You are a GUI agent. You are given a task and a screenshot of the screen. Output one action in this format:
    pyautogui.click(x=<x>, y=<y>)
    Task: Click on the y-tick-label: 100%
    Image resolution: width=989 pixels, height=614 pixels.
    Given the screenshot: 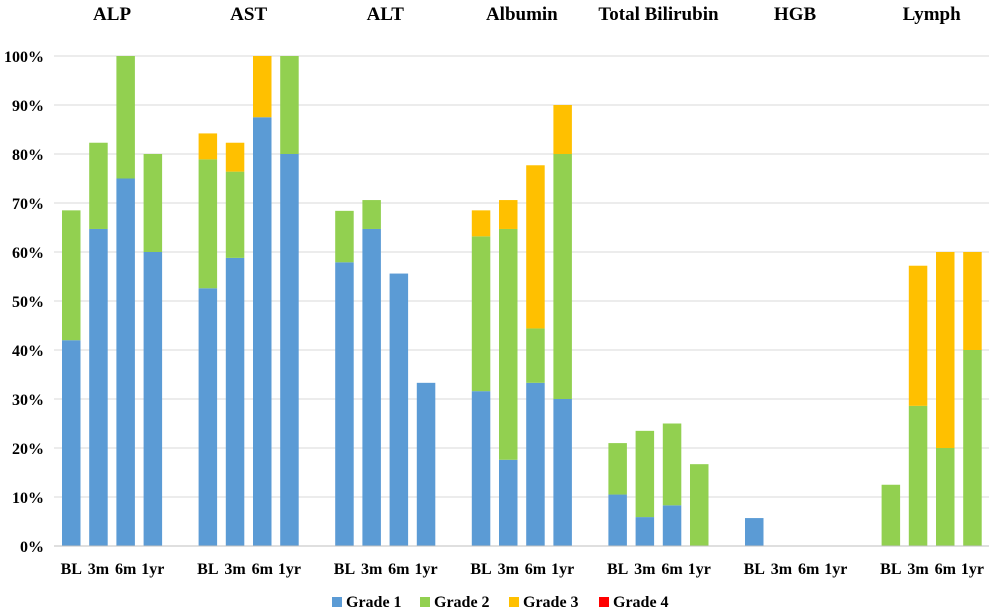 What is the action you would take?
    pyautogui.click(x=24, y=57)
    